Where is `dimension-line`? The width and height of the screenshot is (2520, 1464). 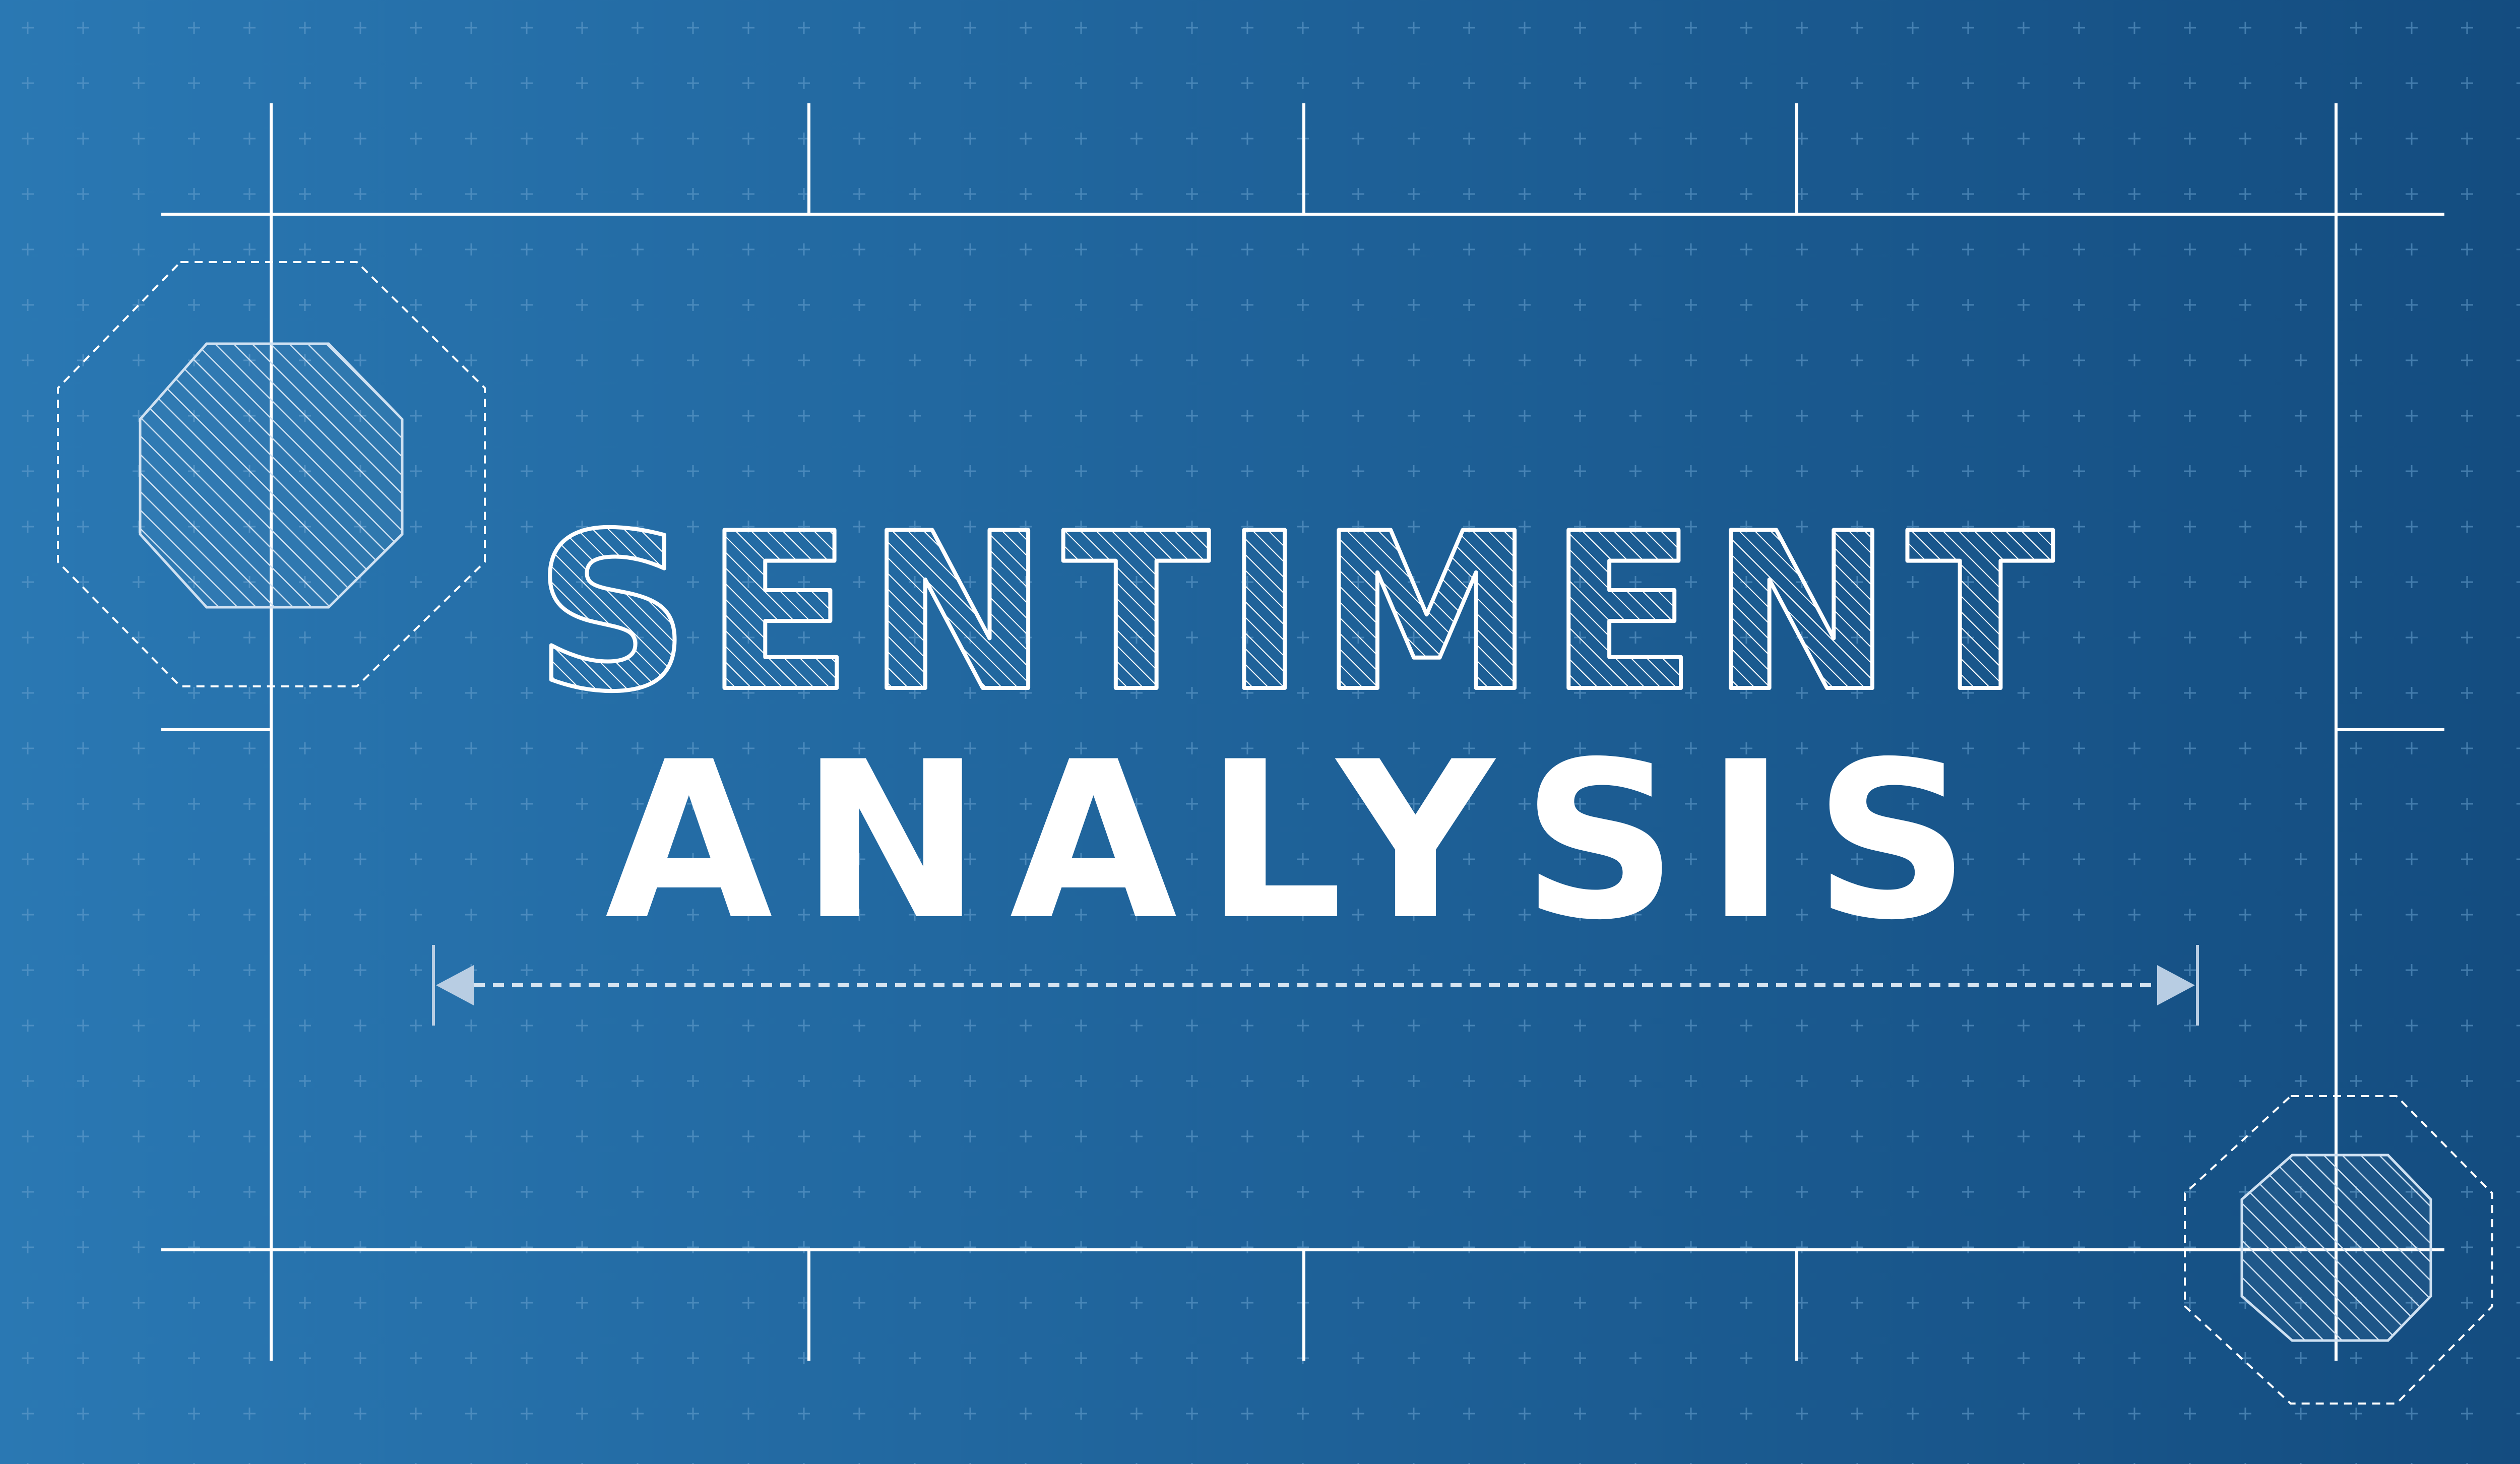 dimension-line is located at coordinates (1315, 985).